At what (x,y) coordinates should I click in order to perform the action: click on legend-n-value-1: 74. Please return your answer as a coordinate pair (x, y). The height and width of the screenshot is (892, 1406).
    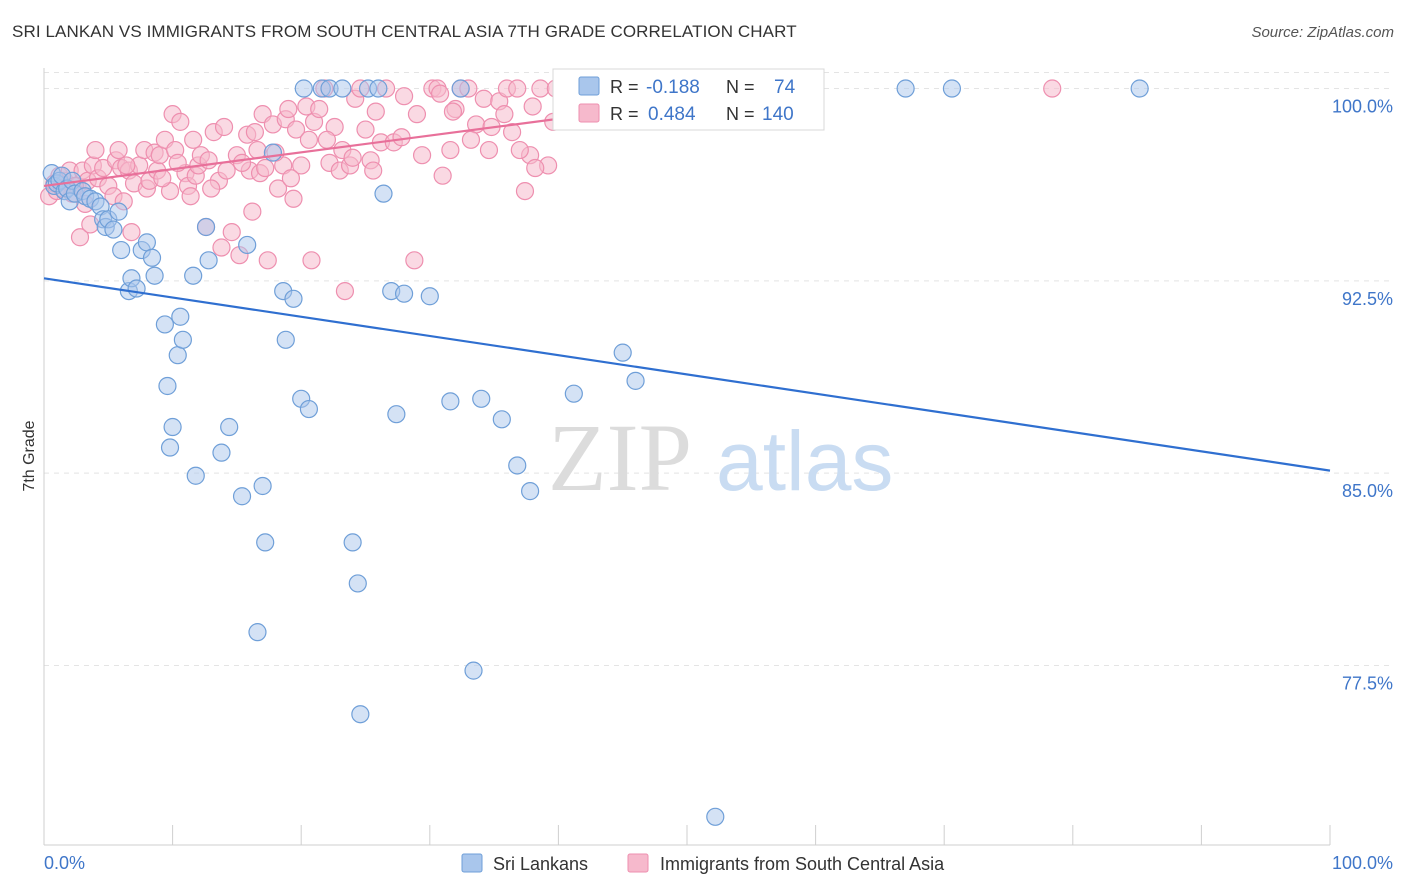
    Looking at the image, I should click on (785, 87).